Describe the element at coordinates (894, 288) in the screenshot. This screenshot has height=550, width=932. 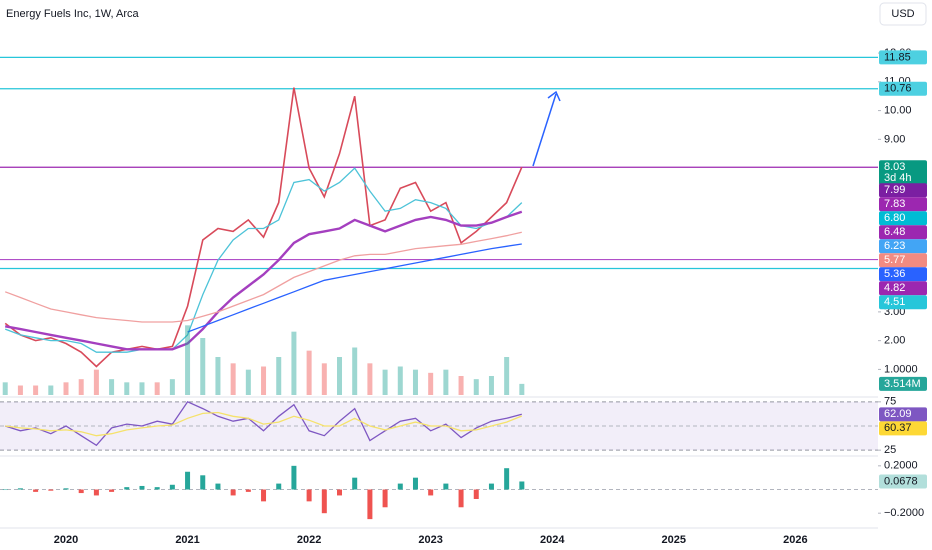
I see `price-tag-label: 4.82` at that location.